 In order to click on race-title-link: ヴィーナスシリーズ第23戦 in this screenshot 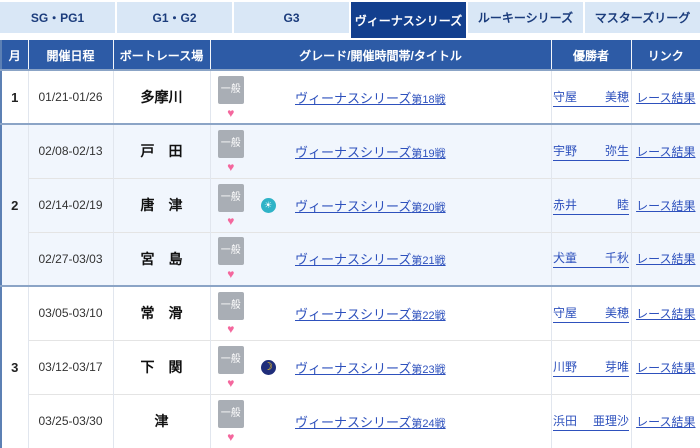, I will do `click(370, 368)`.